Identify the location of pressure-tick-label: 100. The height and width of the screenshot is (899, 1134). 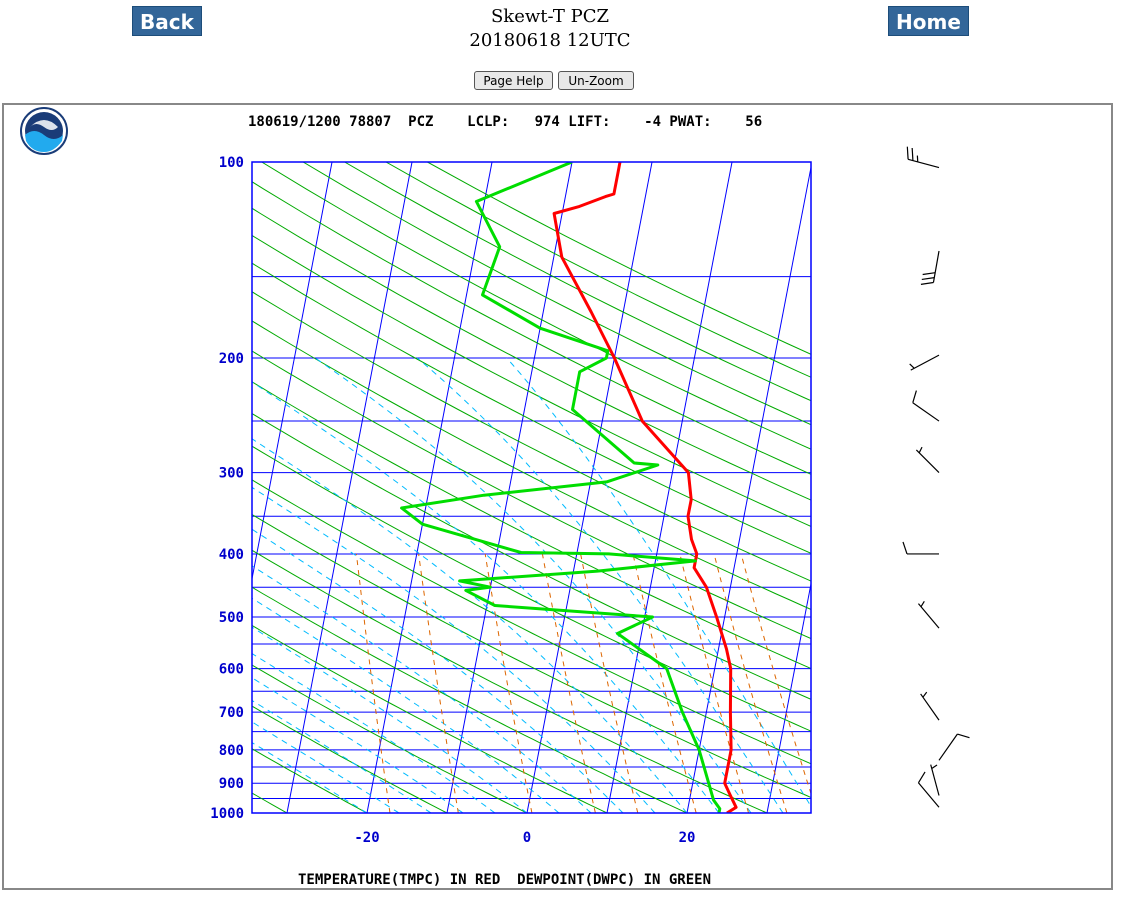
(231, 163).